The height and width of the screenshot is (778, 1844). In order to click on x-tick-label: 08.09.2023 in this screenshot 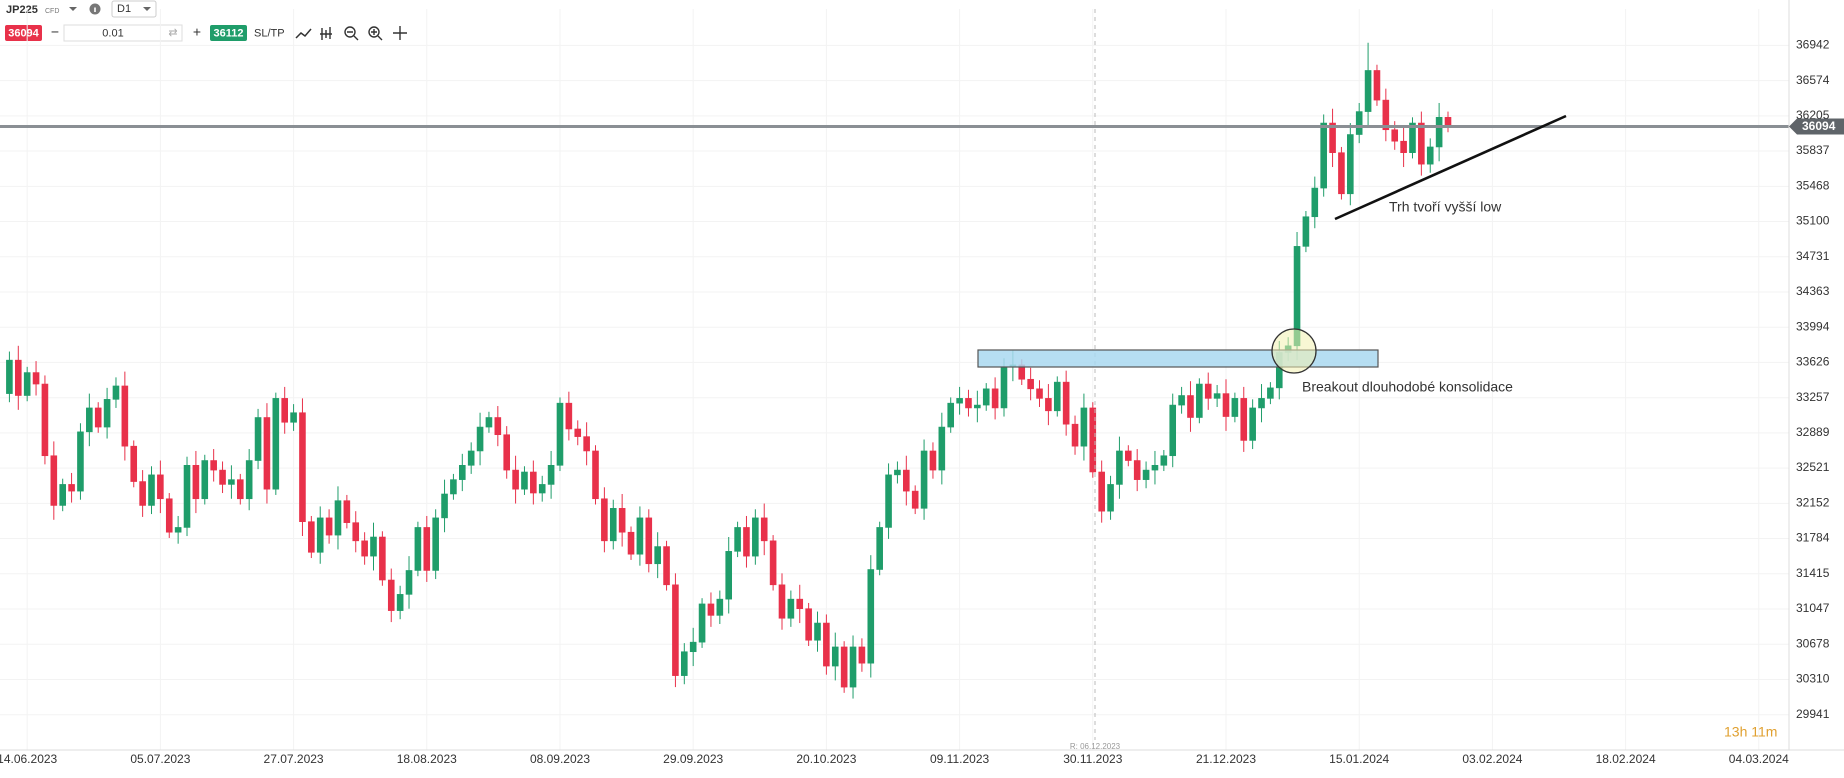, I will do `click(560, 759)`.